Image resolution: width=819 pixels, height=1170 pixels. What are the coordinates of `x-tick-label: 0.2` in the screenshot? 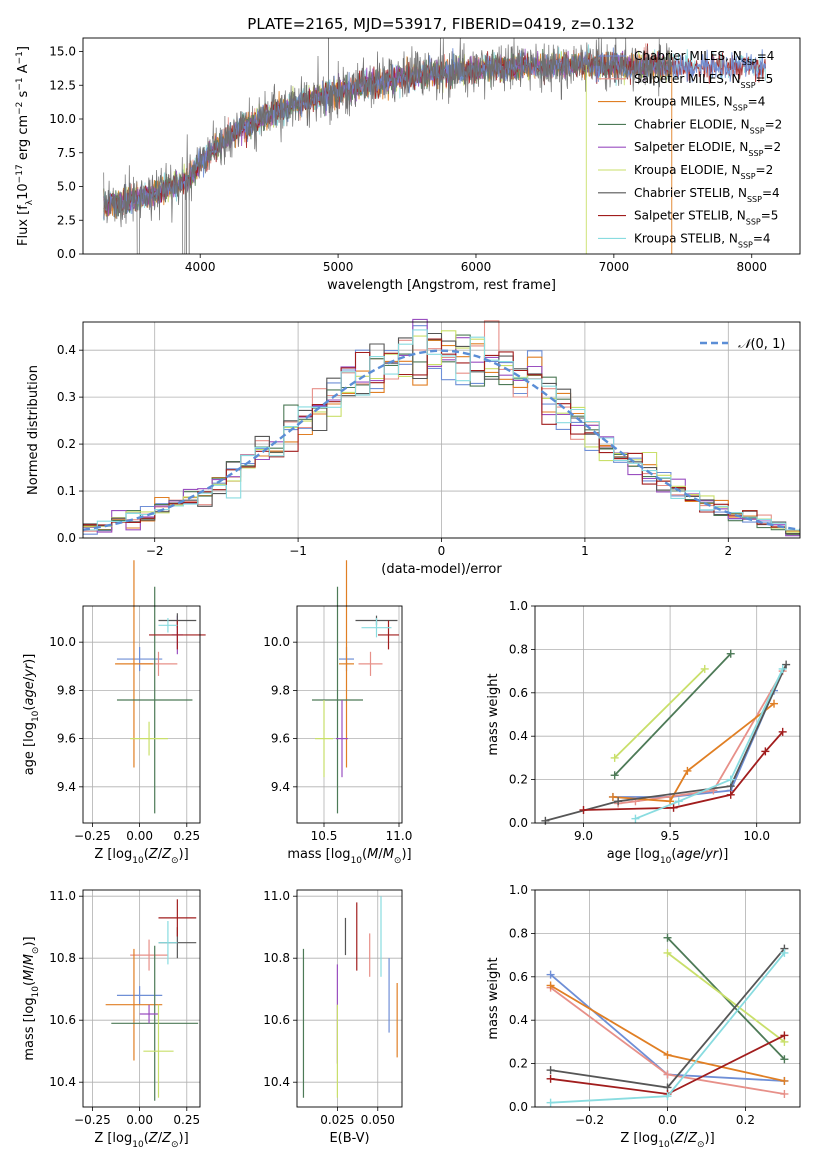 It's located at (745, 1120).